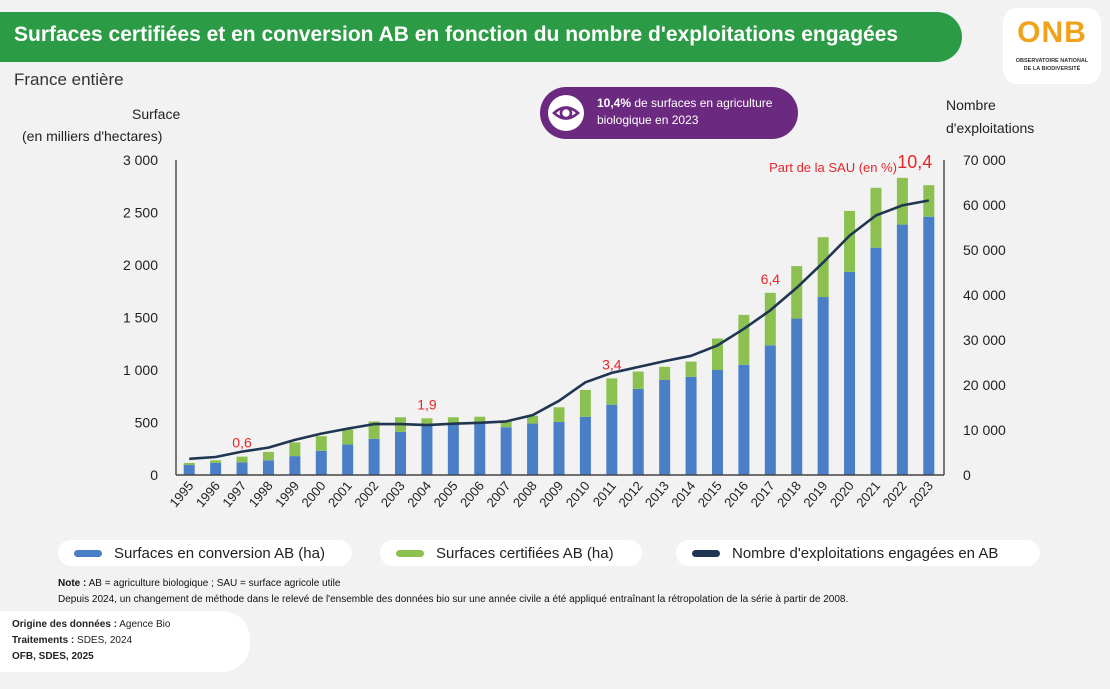 This screenshot has width=1110, height=689. What do you see at coordinates (710, 494) in the screenshot?
I see `x-tick-label: 2015` at bounding box center [710, 494].